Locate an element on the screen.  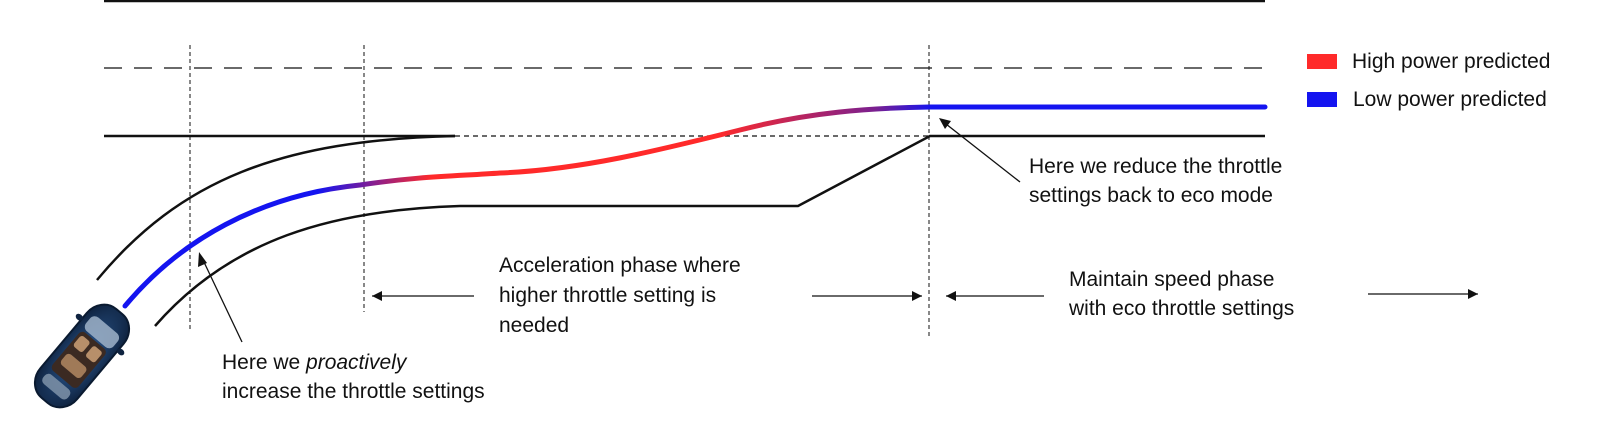
phase-text: with eco throttle settings is located at coordinates (1181, 308).